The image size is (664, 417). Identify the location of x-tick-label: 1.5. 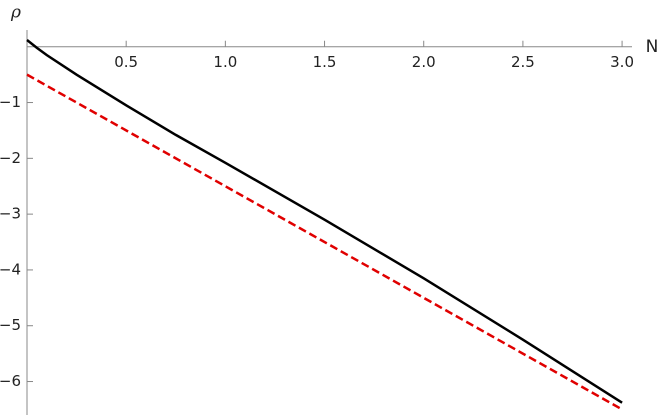
(325, 62).